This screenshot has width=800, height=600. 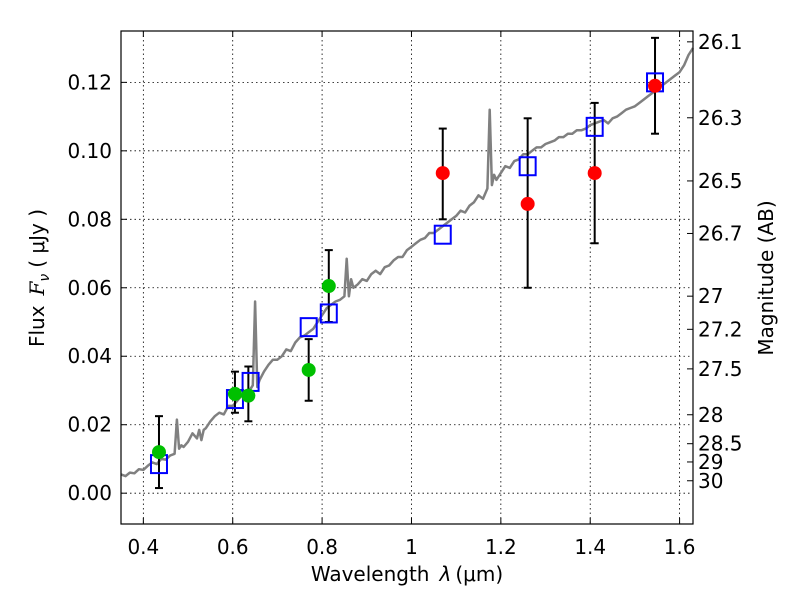 What do you see at coordinates (89, 219) in the screenshot?
I see `y-tick-label: 0.08` at bounding box center [89, 219].